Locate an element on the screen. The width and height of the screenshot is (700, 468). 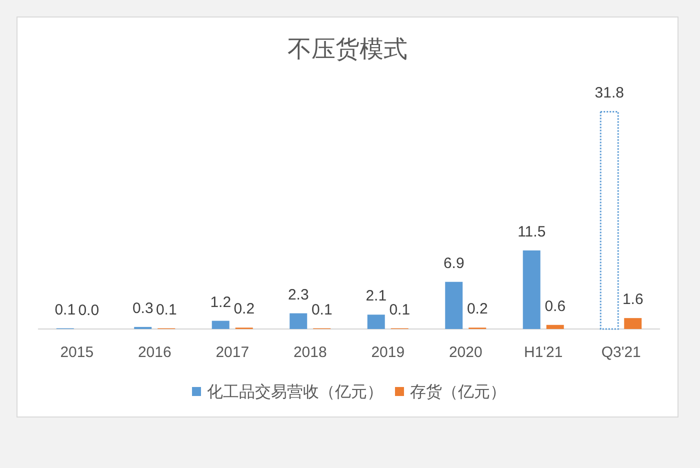
title: 不压货模式 is located at coordinates (348, 49).